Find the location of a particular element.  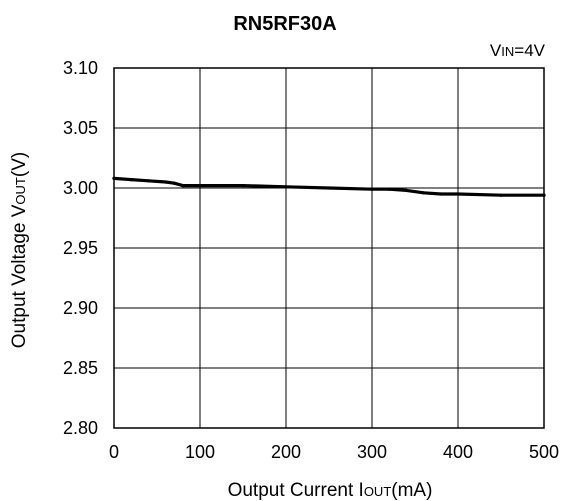

x-tick-label: 300 is located at coordinates (372, 452).